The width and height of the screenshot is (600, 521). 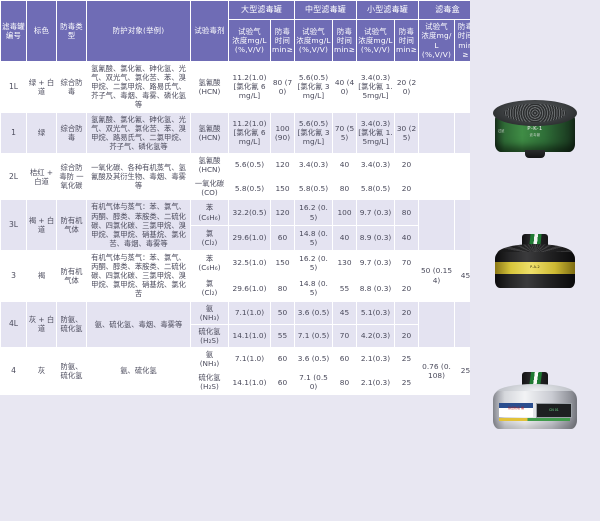 I want to click on agent-name: 硫化氢, so click(x=209, y=378).